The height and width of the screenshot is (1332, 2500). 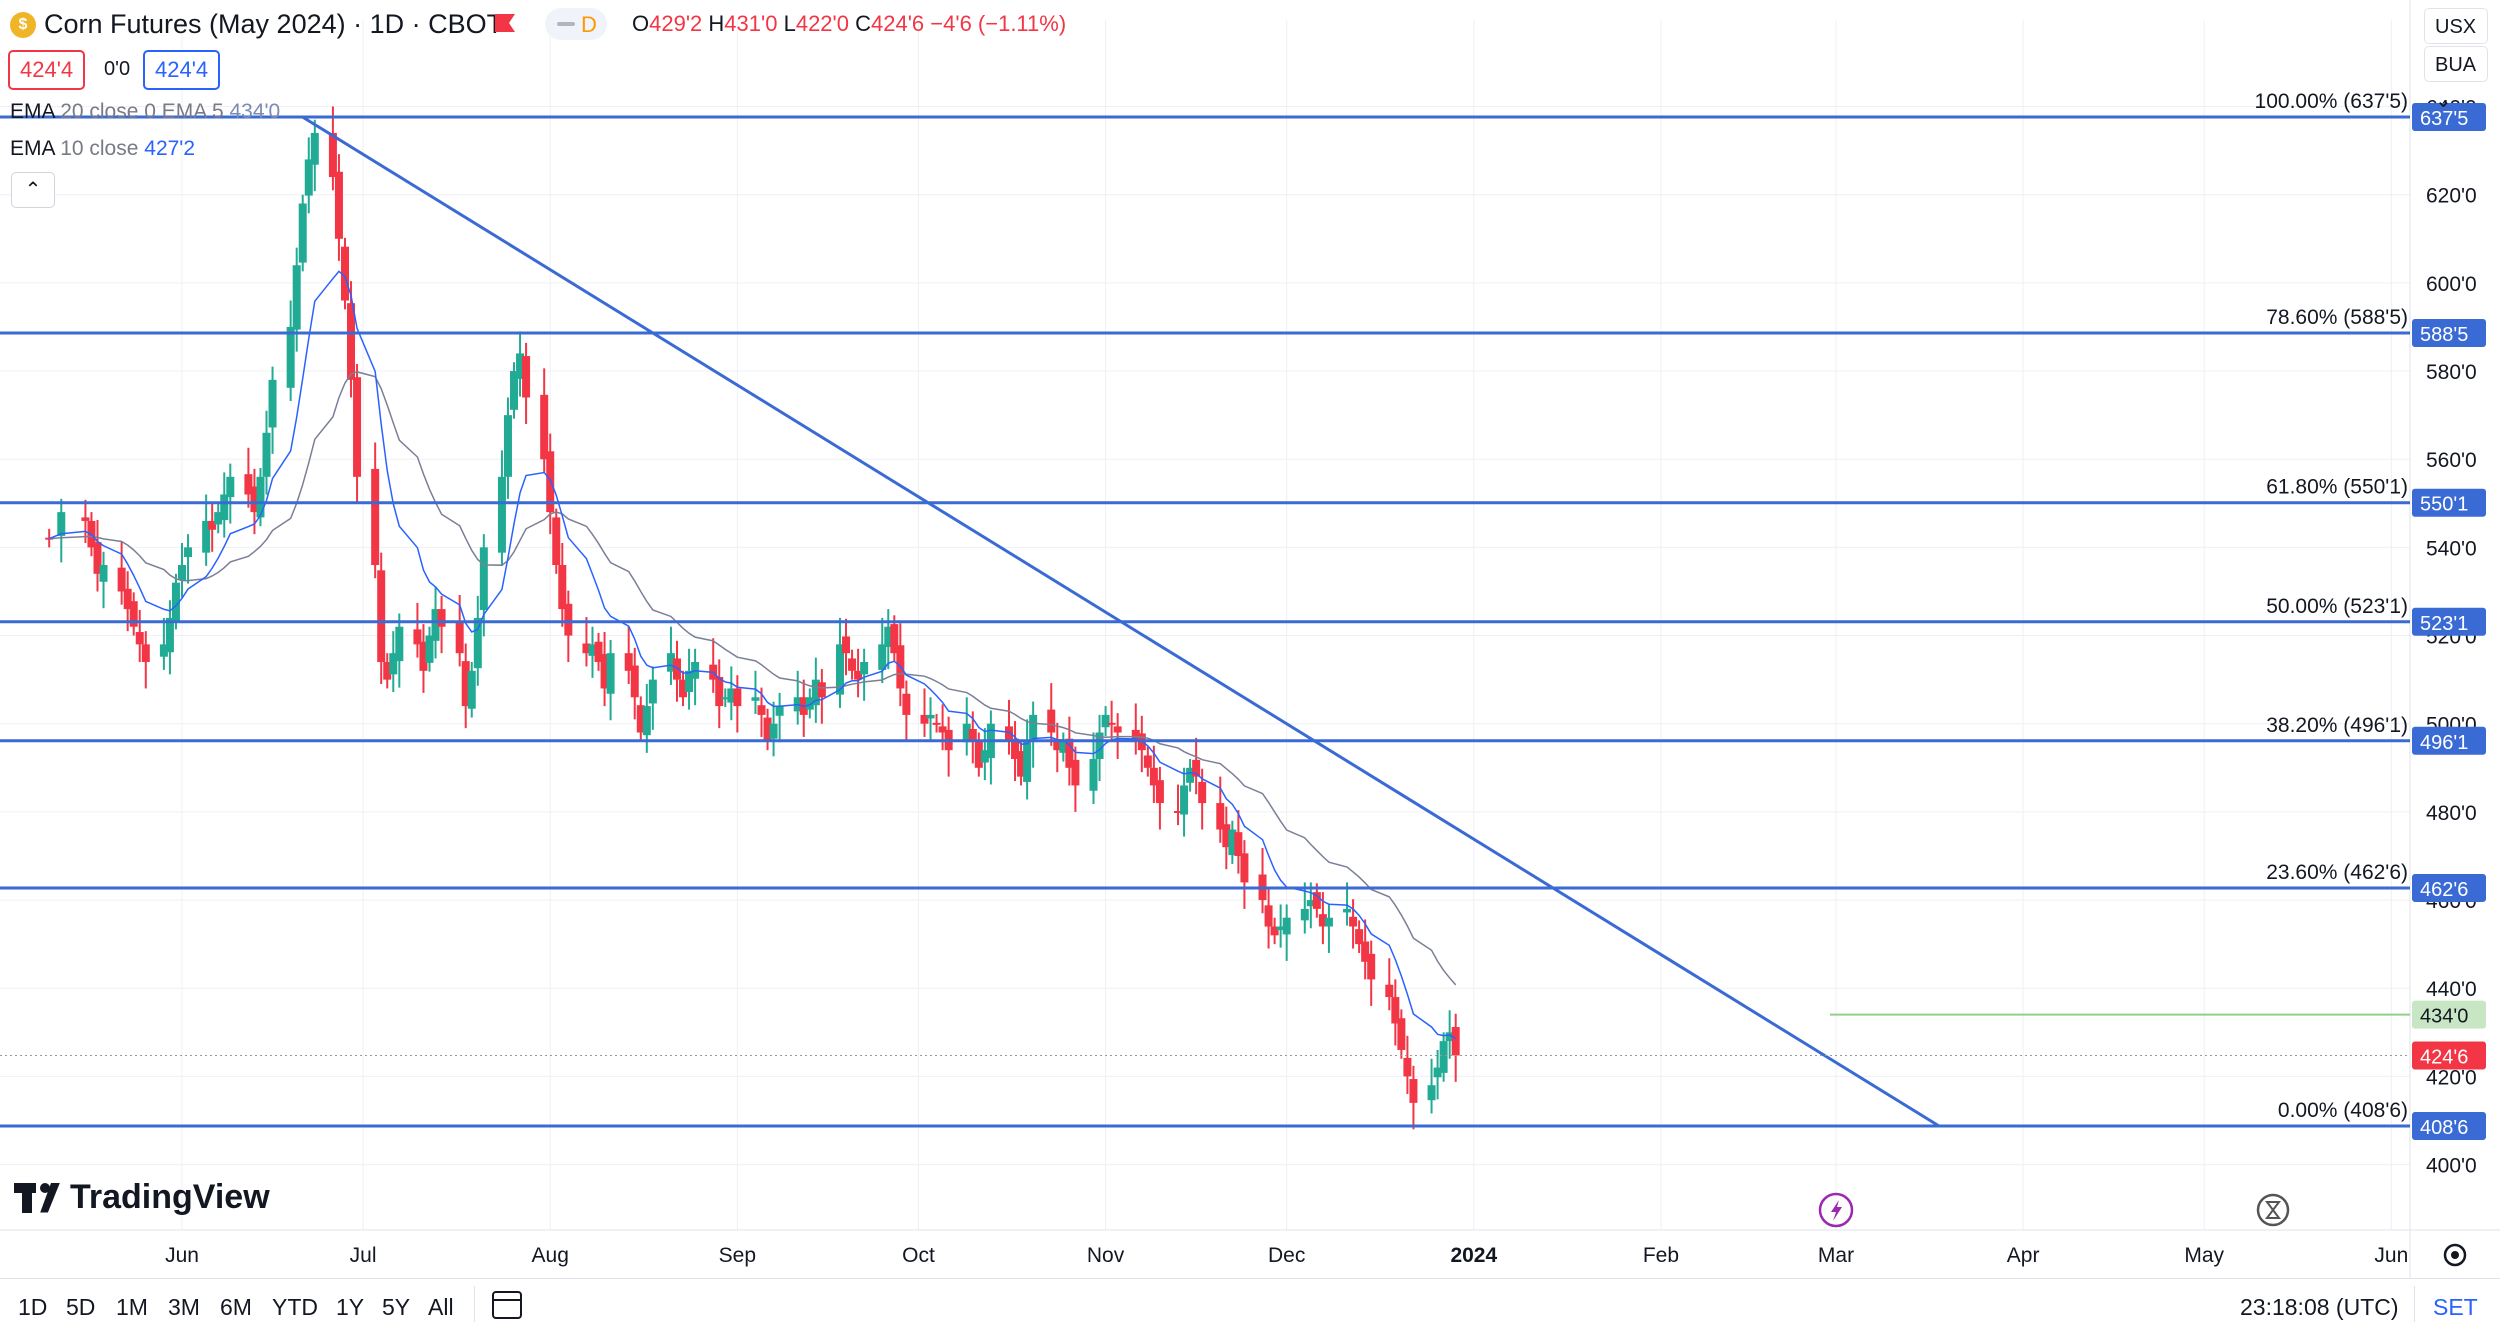 I want to click on flag-icon, so click(x=505, y=23).